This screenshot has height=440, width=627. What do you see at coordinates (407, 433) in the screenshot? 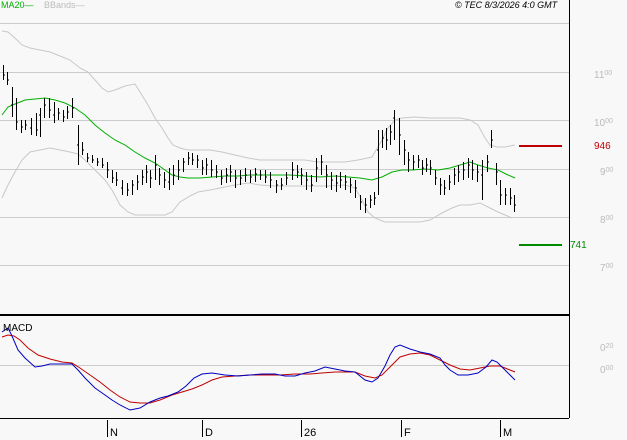
I see `x-axis-label-f: F` at bounding box center [407, 433].